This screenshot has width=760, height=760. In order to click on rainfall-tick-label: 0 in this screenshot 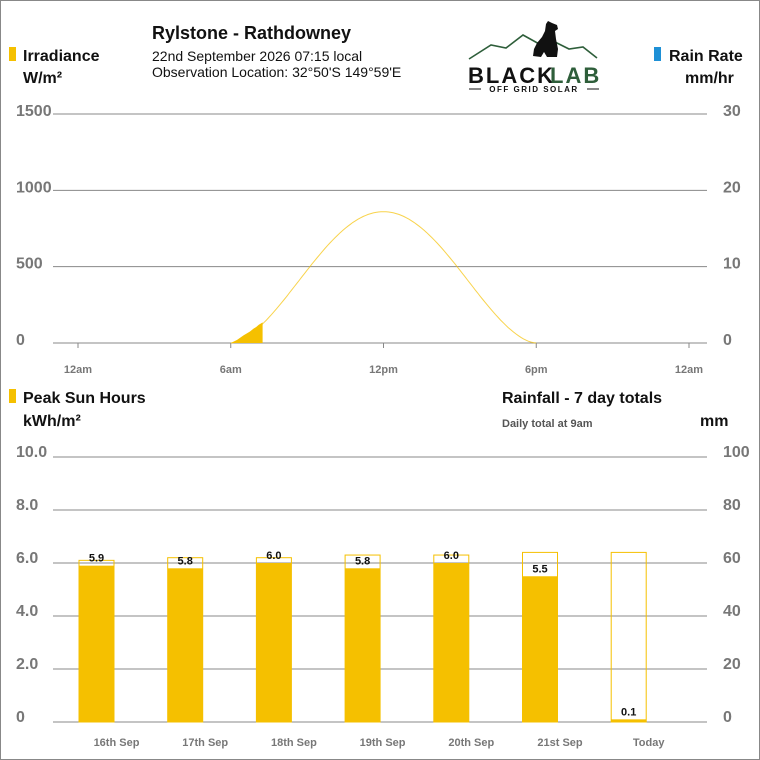, I will do `click(727, 717)`.